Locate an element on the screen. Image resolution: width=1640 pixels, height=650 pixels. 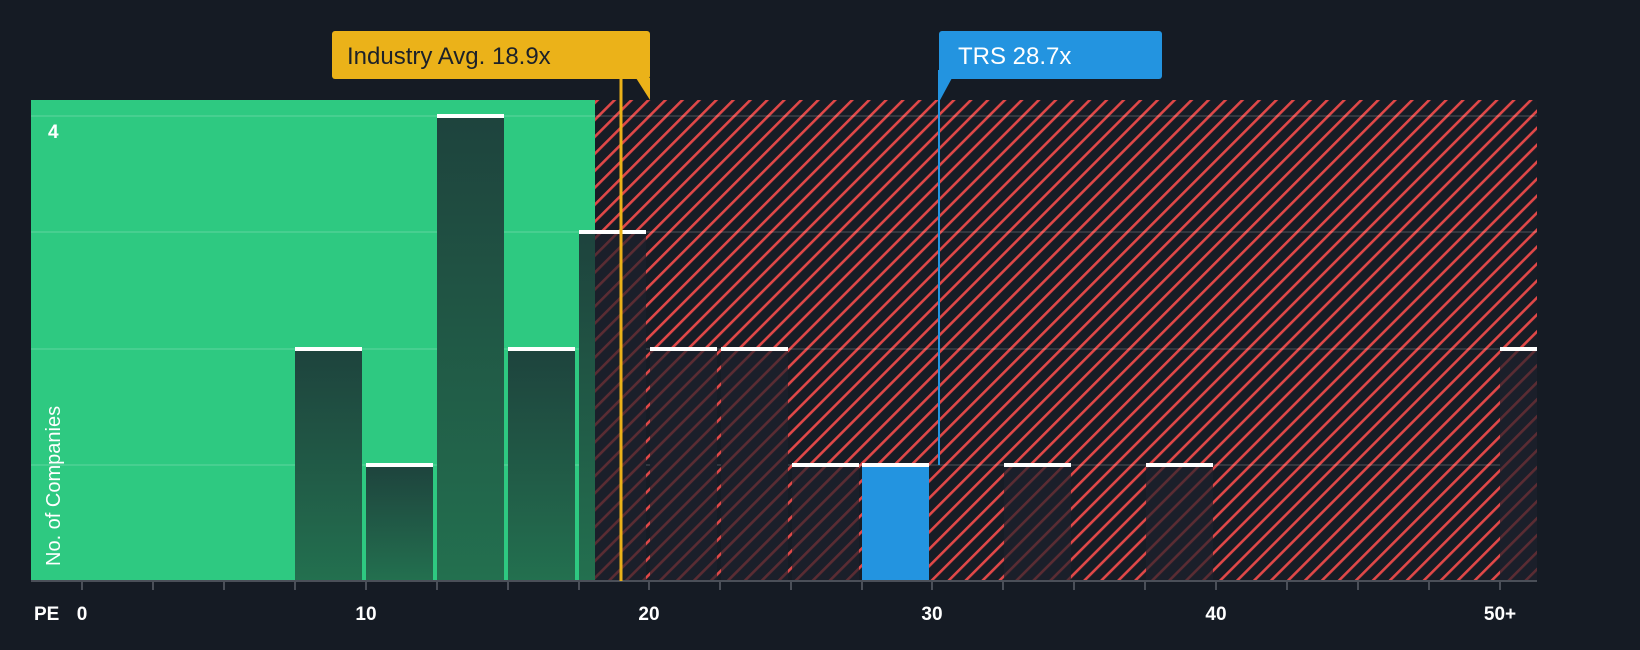
trs-label: TRS 28.7x is located at coordinates (1014, 56).